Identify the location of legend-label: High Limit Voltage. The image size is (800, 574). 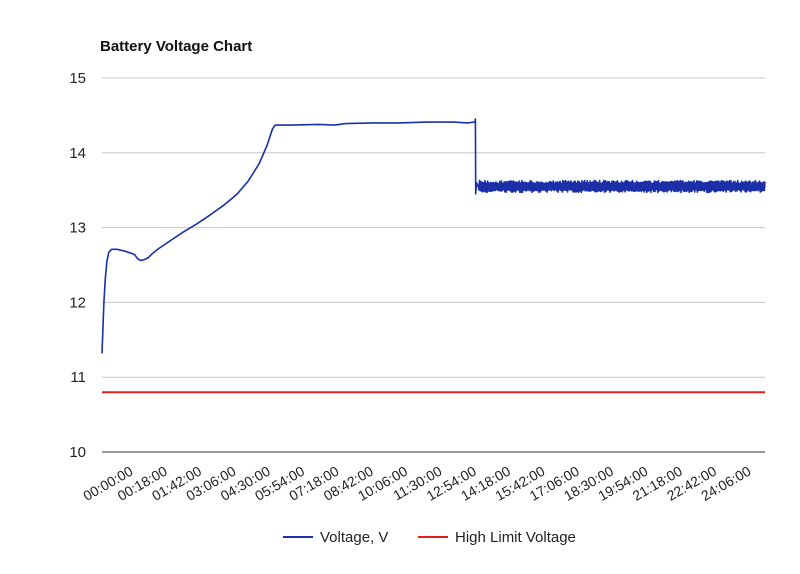
(515, 537).